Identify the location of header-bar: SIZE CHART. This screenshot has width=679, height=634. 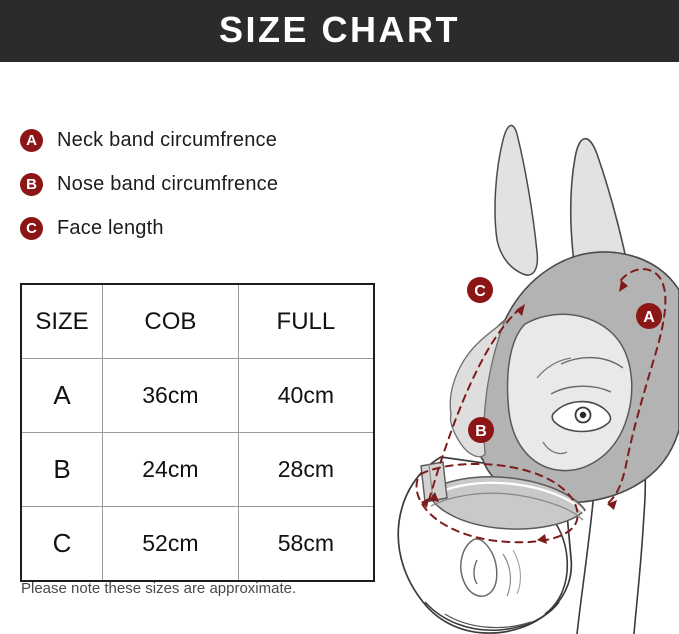
(339, 31).